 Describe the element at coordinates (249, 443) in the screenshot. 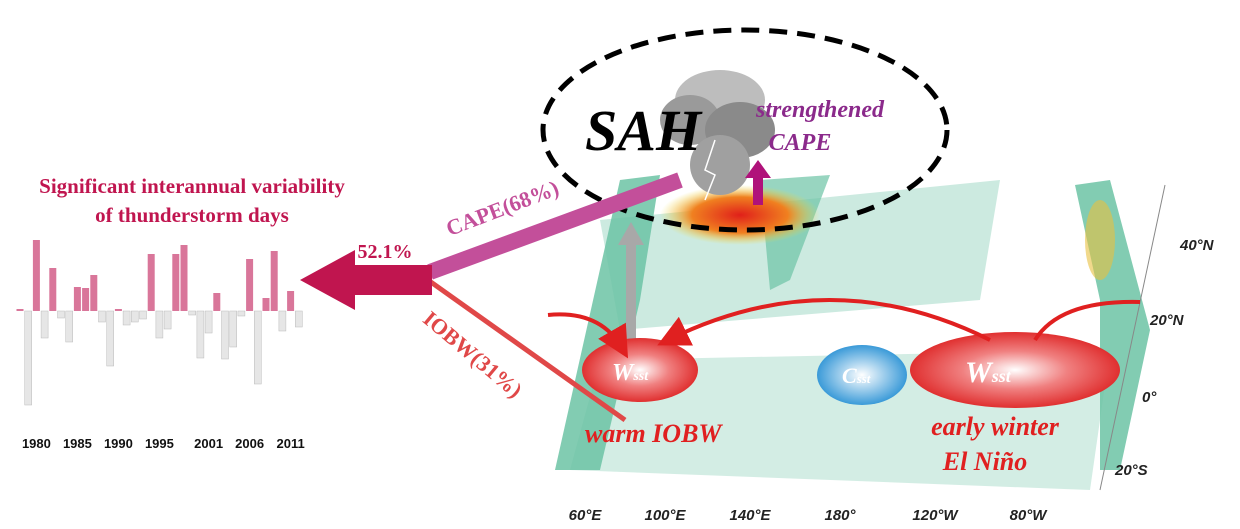

I see `x-tick-label: 2006` at that location.